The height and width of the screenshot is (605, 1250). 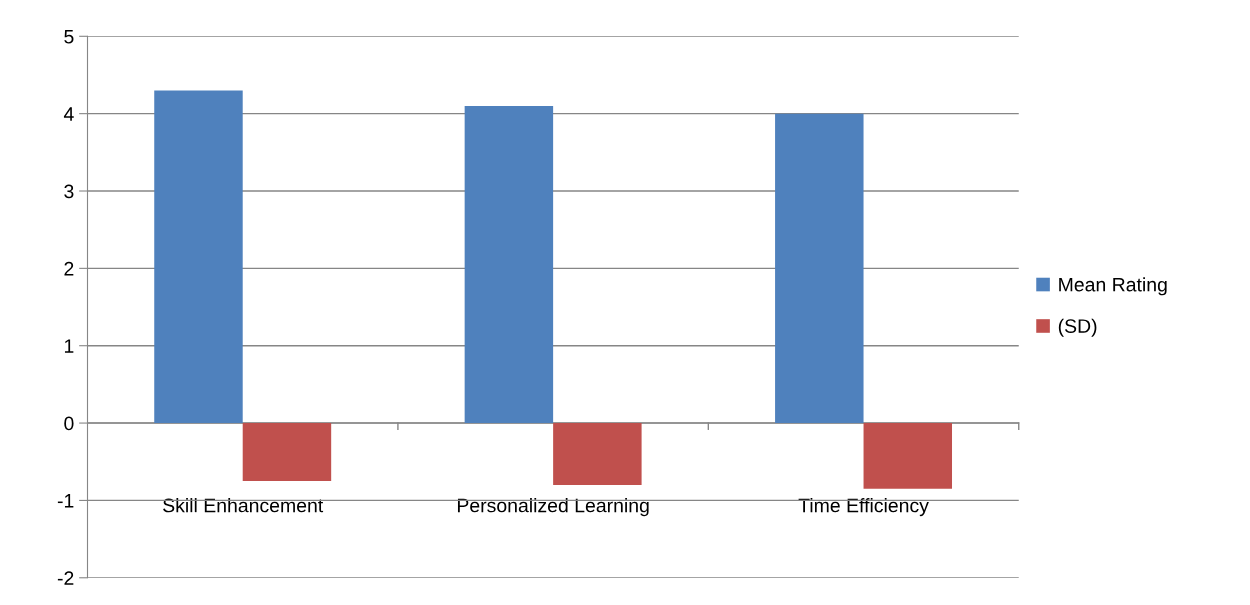 I want to click on y-tick-label: 5, so click(x=69, y=36).